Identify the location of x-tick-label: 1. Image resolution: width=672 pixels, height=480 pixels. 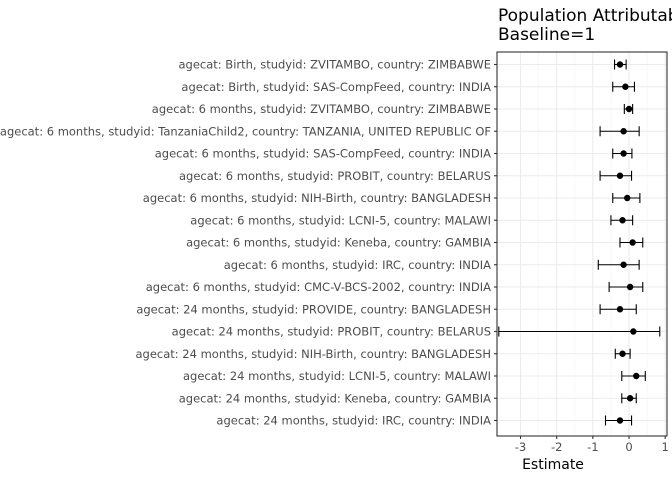
(665, 447).